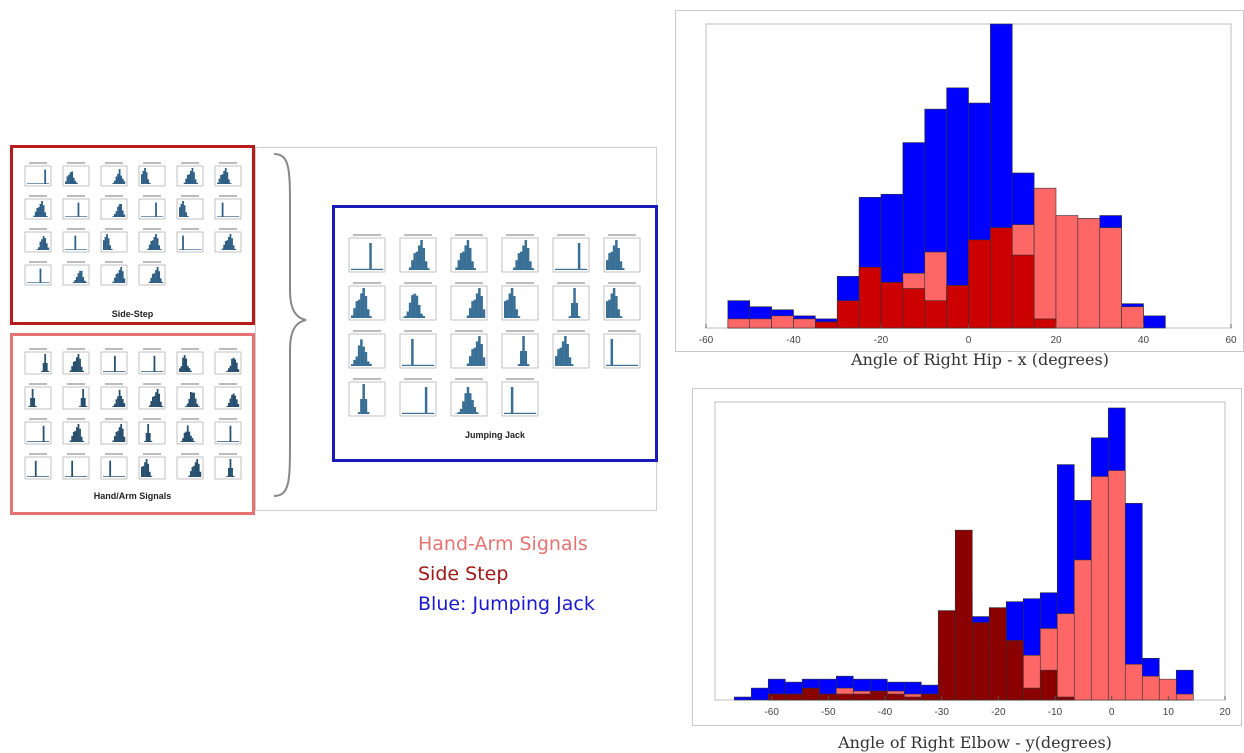 The image size is (1244, 753). Describe the element at coordinates (828, 712) in the screenshot. I see `x-tick-label: -50` at that location.